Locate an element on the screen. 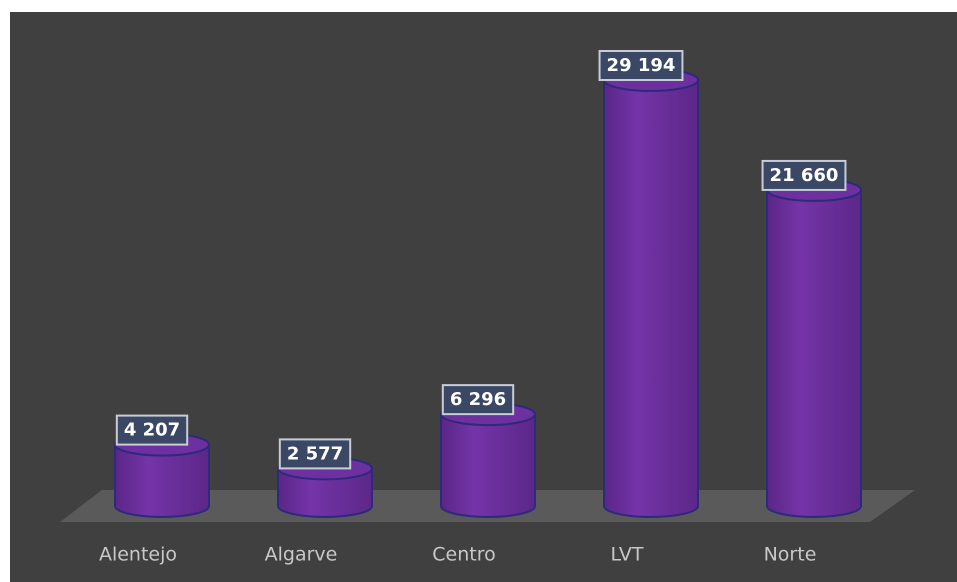 The image size is (957, 582). x-tick-label: Alentejo is located at coordinates (138, 555).